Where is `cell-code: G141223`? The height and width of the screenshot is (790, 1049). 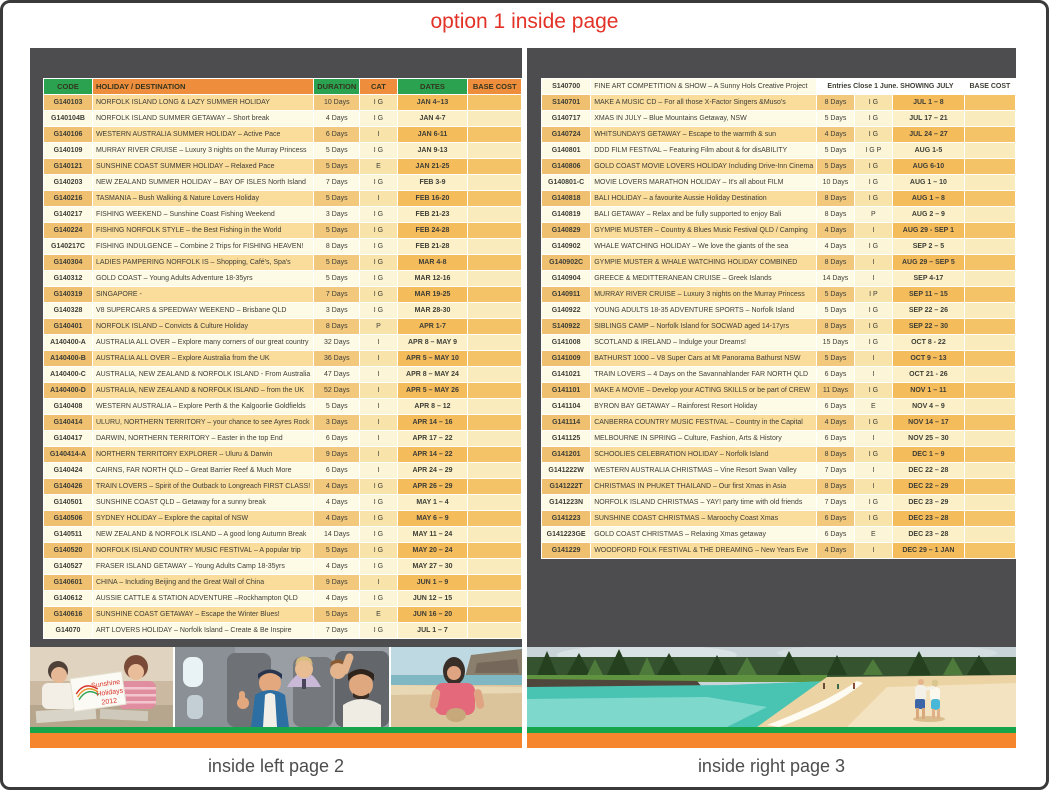 cell-code: G141223 is located at coordinates (566, 518).